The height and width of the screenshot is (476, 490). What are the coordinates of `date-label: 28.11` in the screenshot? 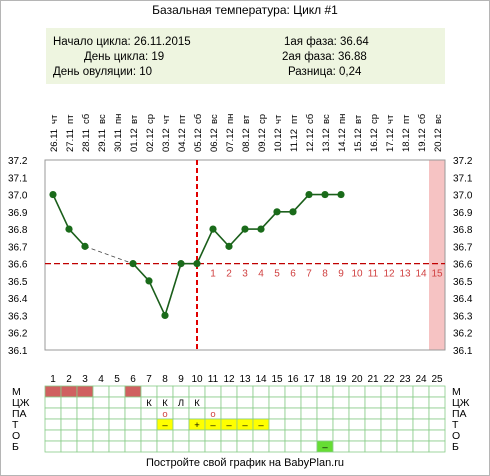 It's located at (86, 140).